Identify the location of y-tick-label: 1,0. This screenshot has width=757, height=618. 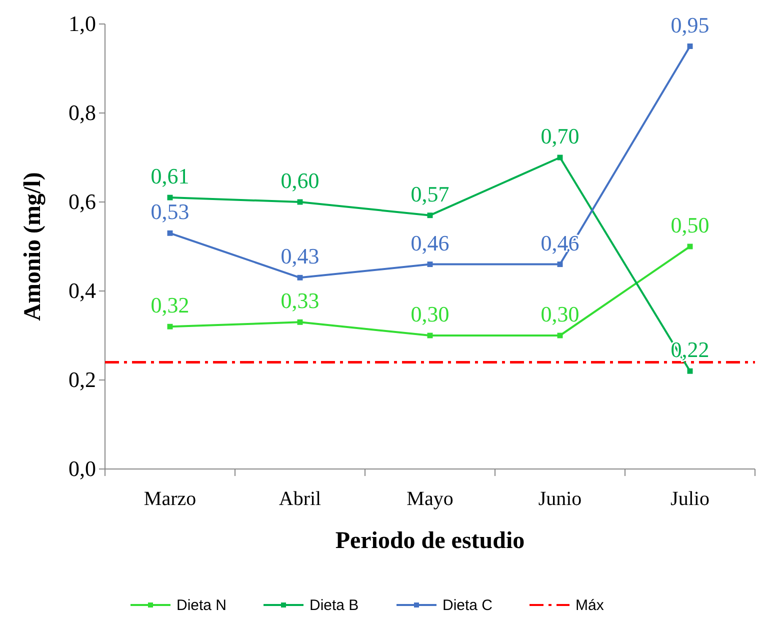
(82, 23).